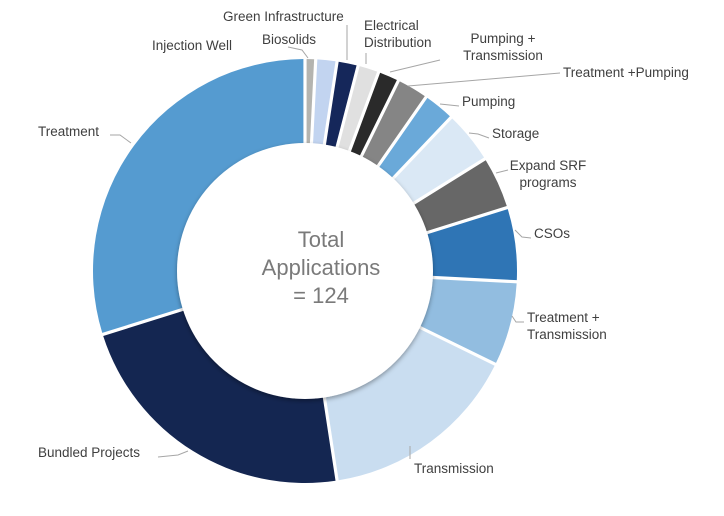  I want to click on label-treatment: Treatment, so click(68, 131).